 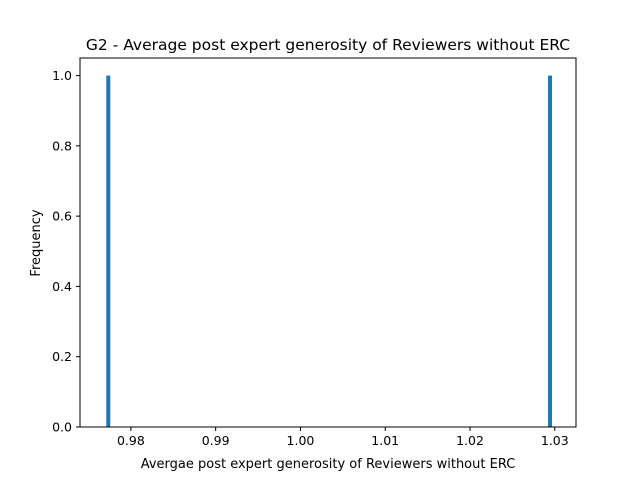 I want to click on x-tick-label-3: 1.00, so click(x=301, y=440).